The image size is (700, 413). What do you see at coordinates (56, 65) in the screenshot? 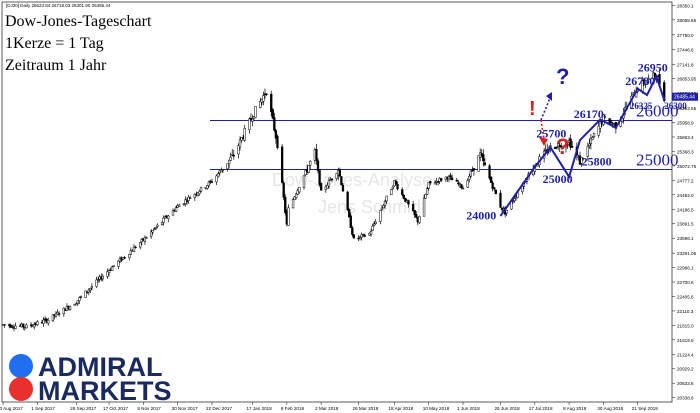
I see `overlay-period-note: Zeitraum 1 Jahr` at bounding box center [56, 65].